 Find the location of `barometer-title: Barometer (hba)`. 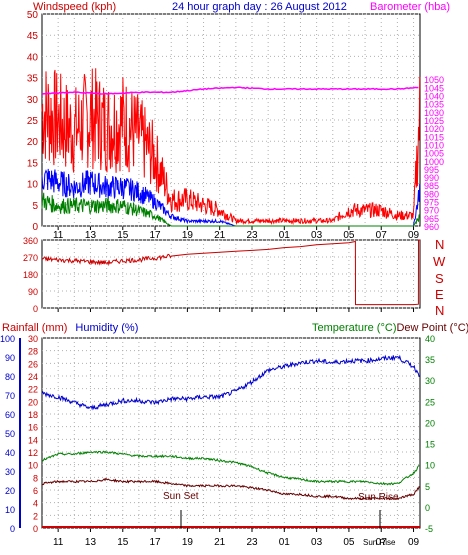

barometer-title: Barometer (hba) is located at coordinates (410, 7).